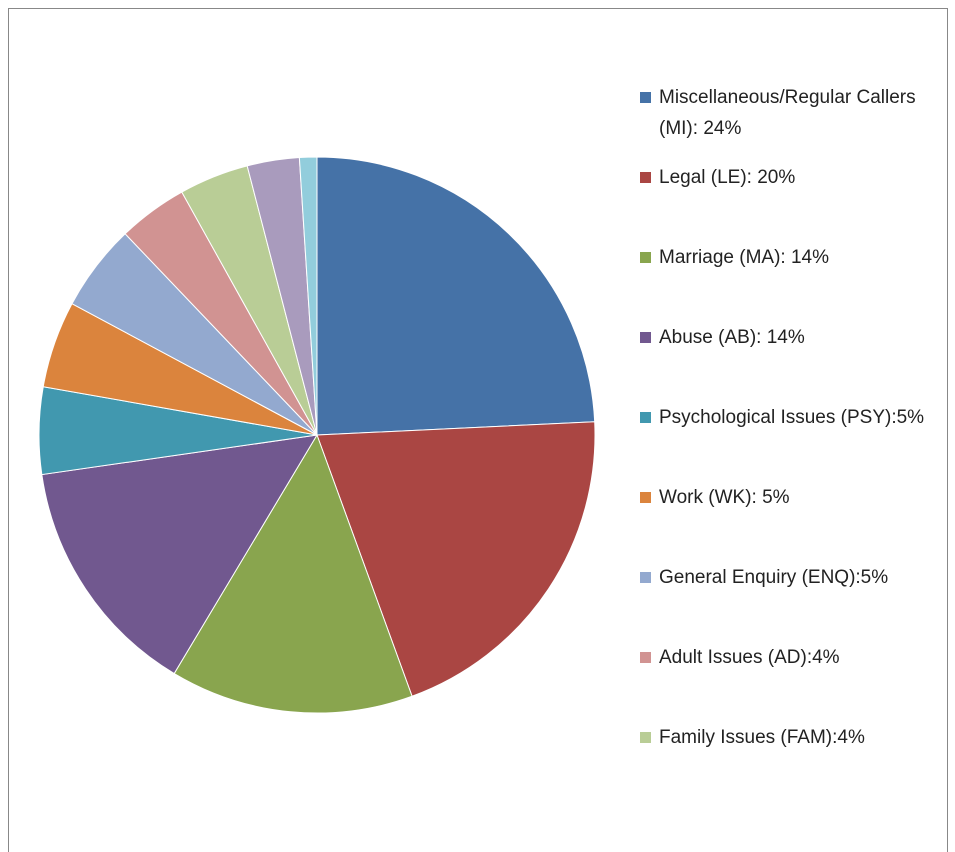 The image size is (955, 852). Describe the element at coordinates (727, 177) in the screenshot. I see `legend-label: Legal (LE): 20%` at that location.